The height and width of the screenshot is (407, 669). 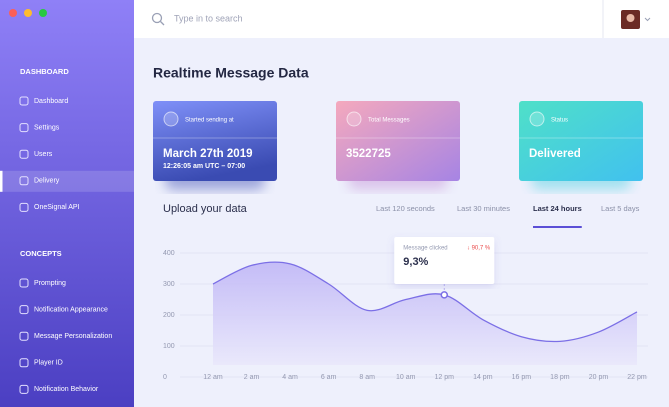 I want to click on close-button, so click(x=13, y=13).